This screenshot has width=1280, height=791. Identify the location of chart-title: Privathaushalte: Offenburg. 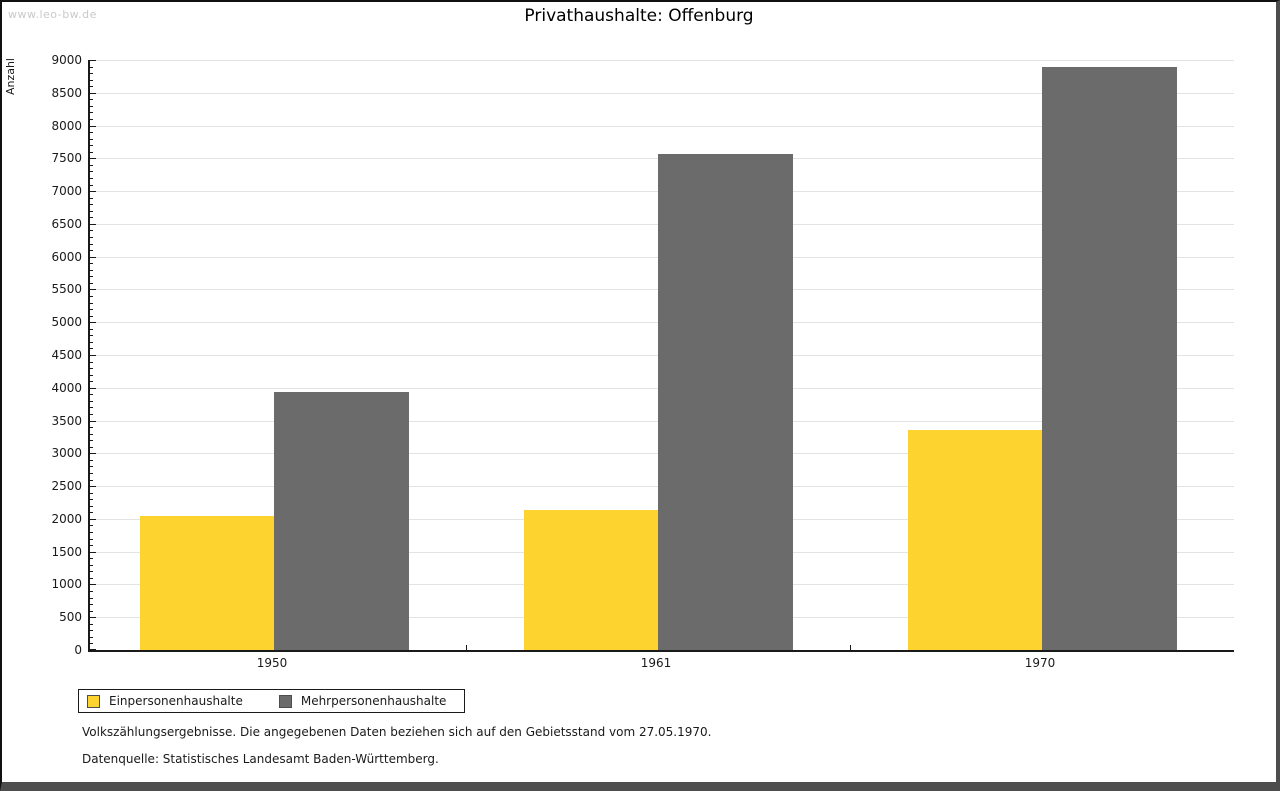
(639, 16).